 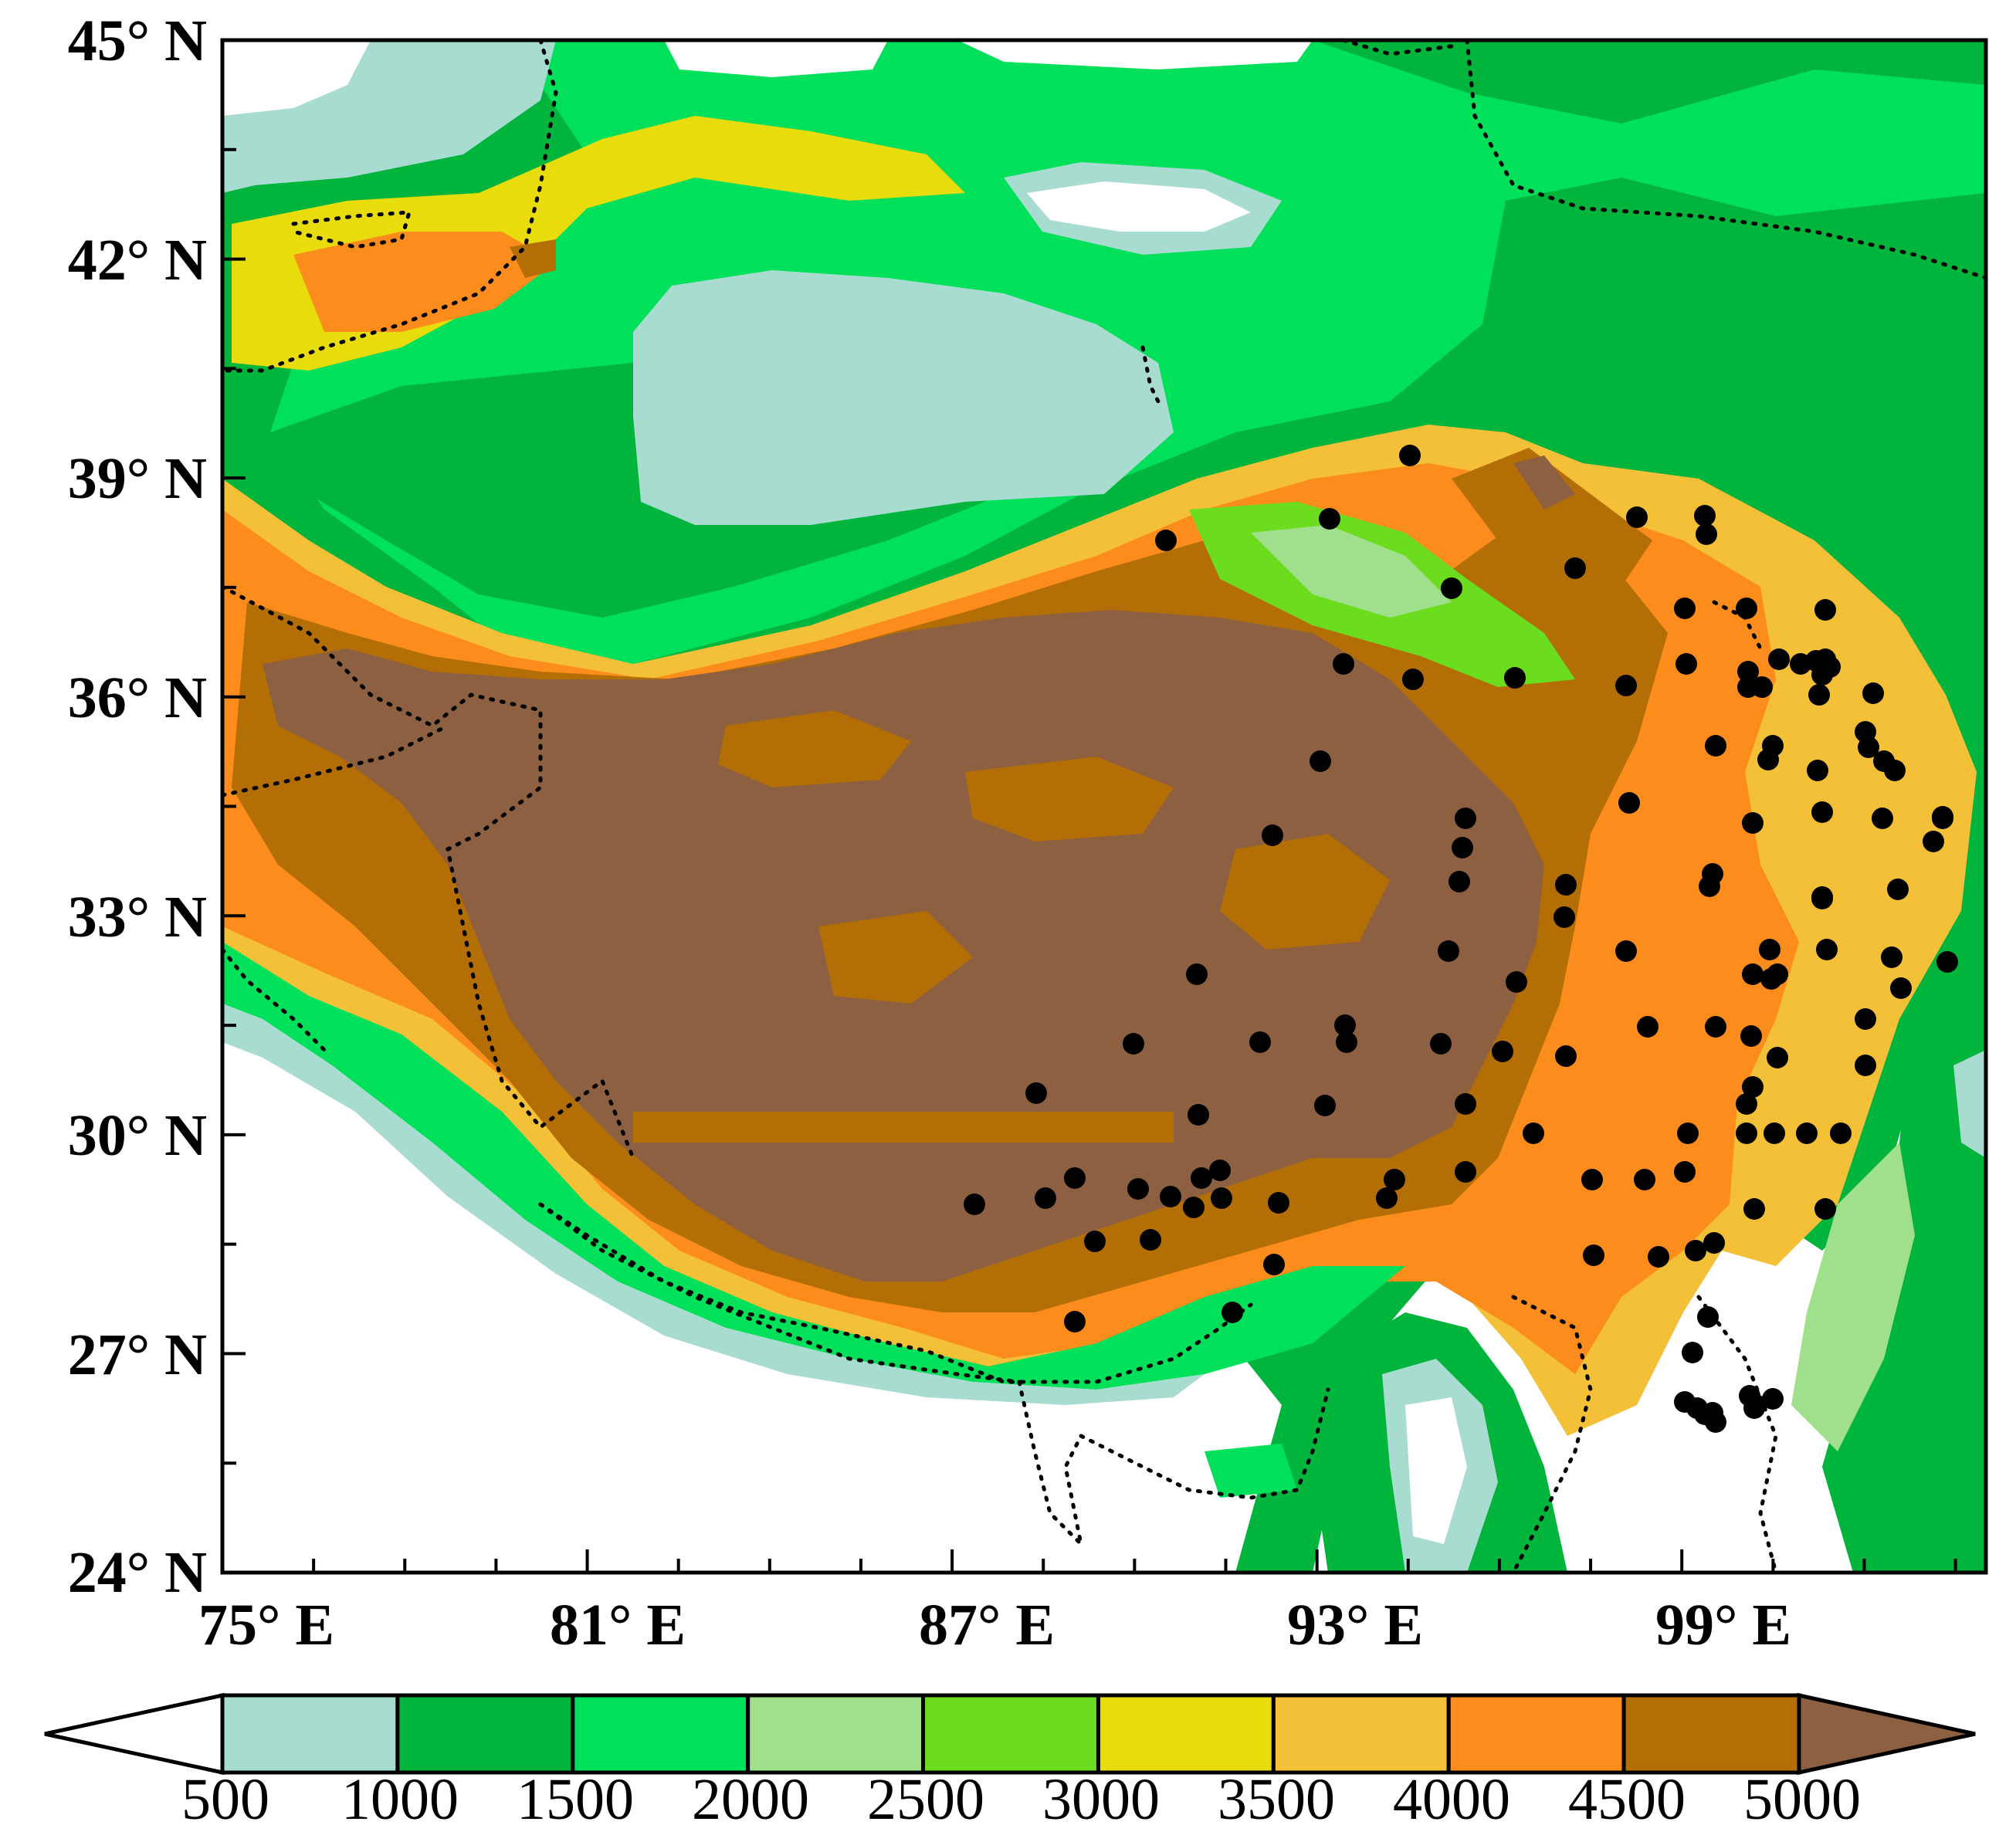 I want to click on tianshan-ridge-orange, so click(x=424, y=282).